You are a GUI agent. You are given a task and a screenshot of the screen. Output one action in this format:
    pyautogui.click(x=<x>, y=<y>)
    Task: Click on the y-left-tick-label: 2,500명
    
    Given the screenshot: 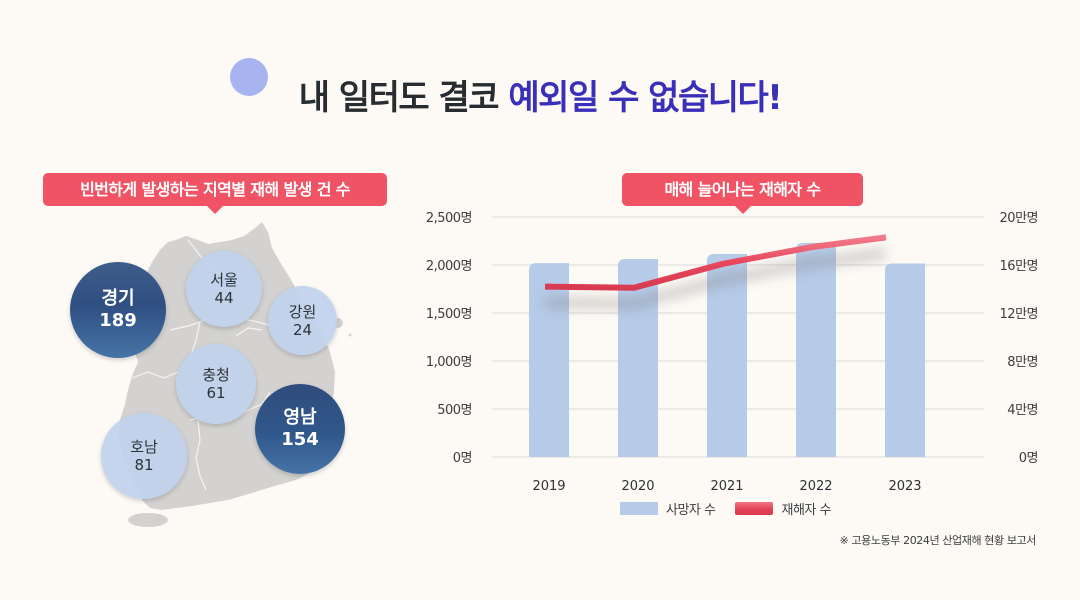 What is the action you would take?
    pyautogui.click(x=449, y=218)
    